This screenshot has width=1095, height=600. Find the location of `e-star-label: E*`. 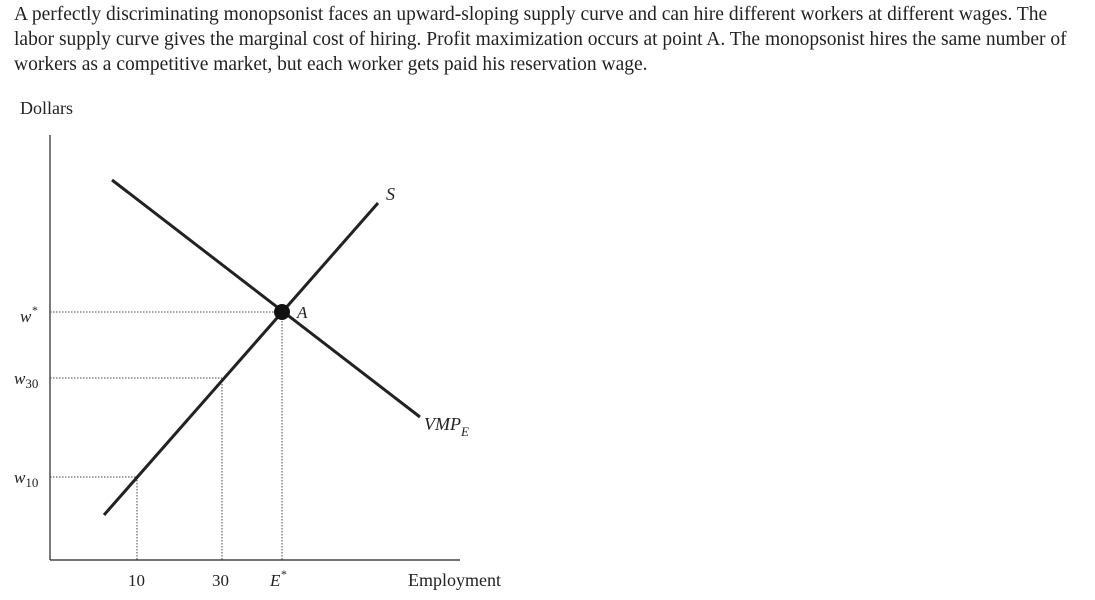

e-star-label: E* is located at coordinates (277, 578).